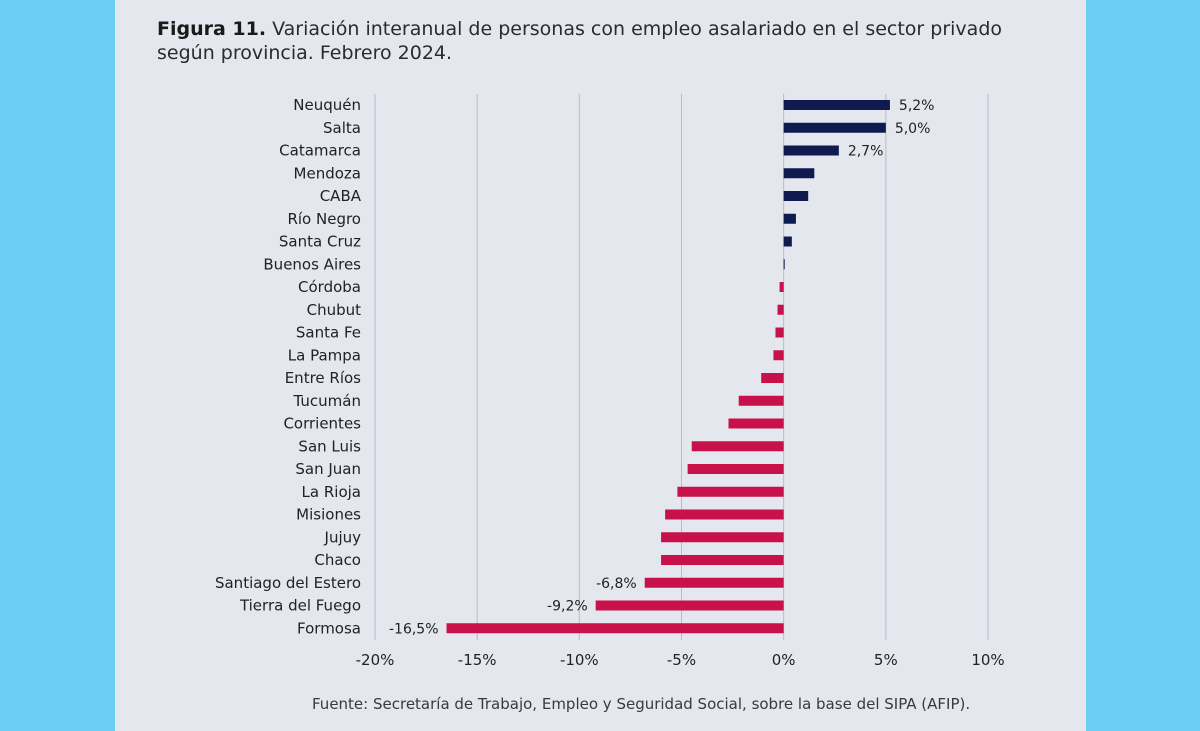  What do you see at coordinates (320, 151) in the screenshot?
I see `category-label: Catamarca` at bounding box center [320, 151].